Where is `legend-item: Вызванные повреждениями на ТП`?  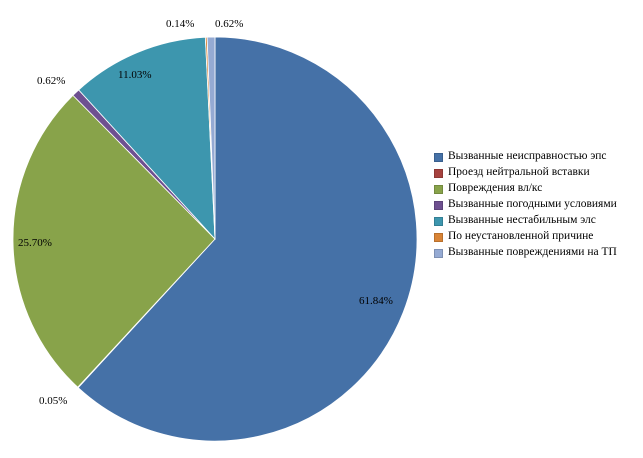
legend-item: Вызванные повреждениями на ТП is located at coordinates (536, 252).